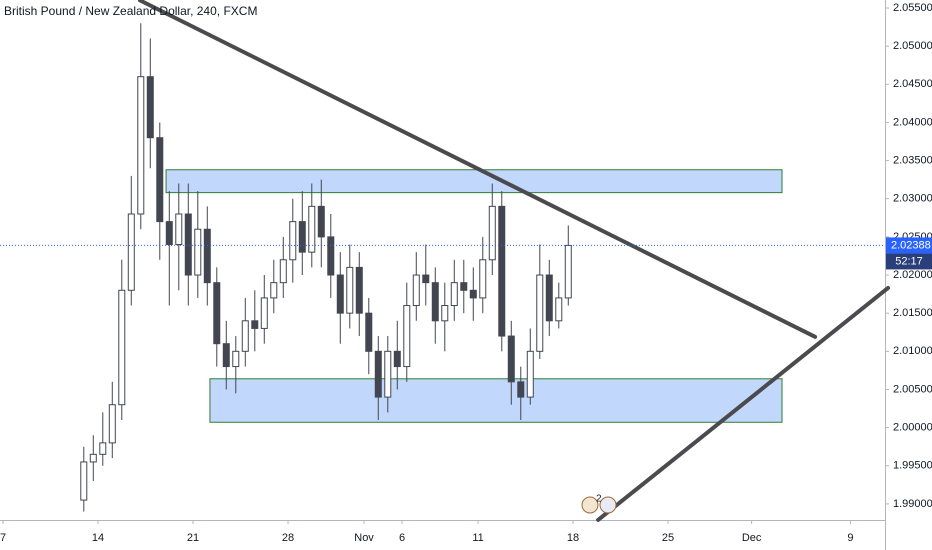  What do you see at coordinates (98, 538) in the screenshot?
I see `x-tick-label: 14` at bounding box center [98, 538].